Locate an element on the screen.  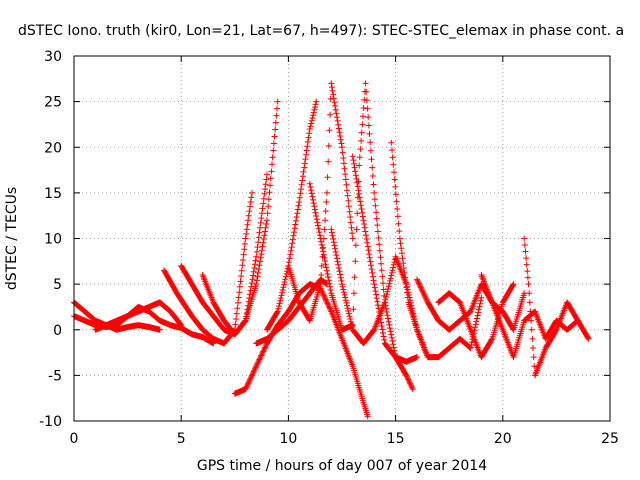
x-tick-label: 0 is located at coordinates (74, 439).